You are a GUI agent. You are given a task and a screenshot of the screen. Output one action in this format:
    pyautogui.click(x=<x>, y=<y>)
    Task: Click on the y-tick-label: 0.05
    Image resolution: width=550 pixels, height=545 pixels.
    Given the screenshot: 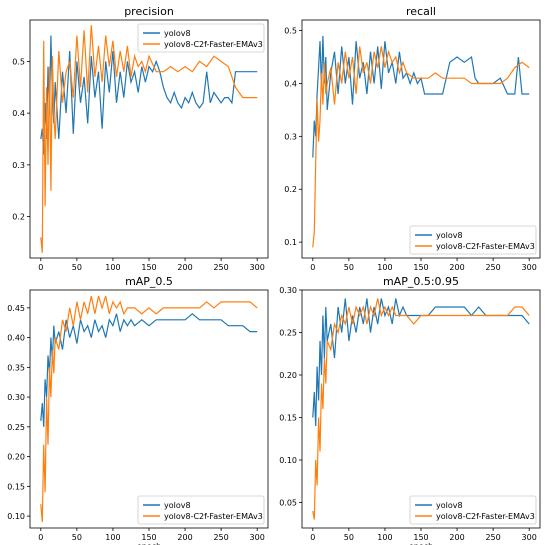 What is the action you would take?
    pyautogui.click(x=288, y=503)
    